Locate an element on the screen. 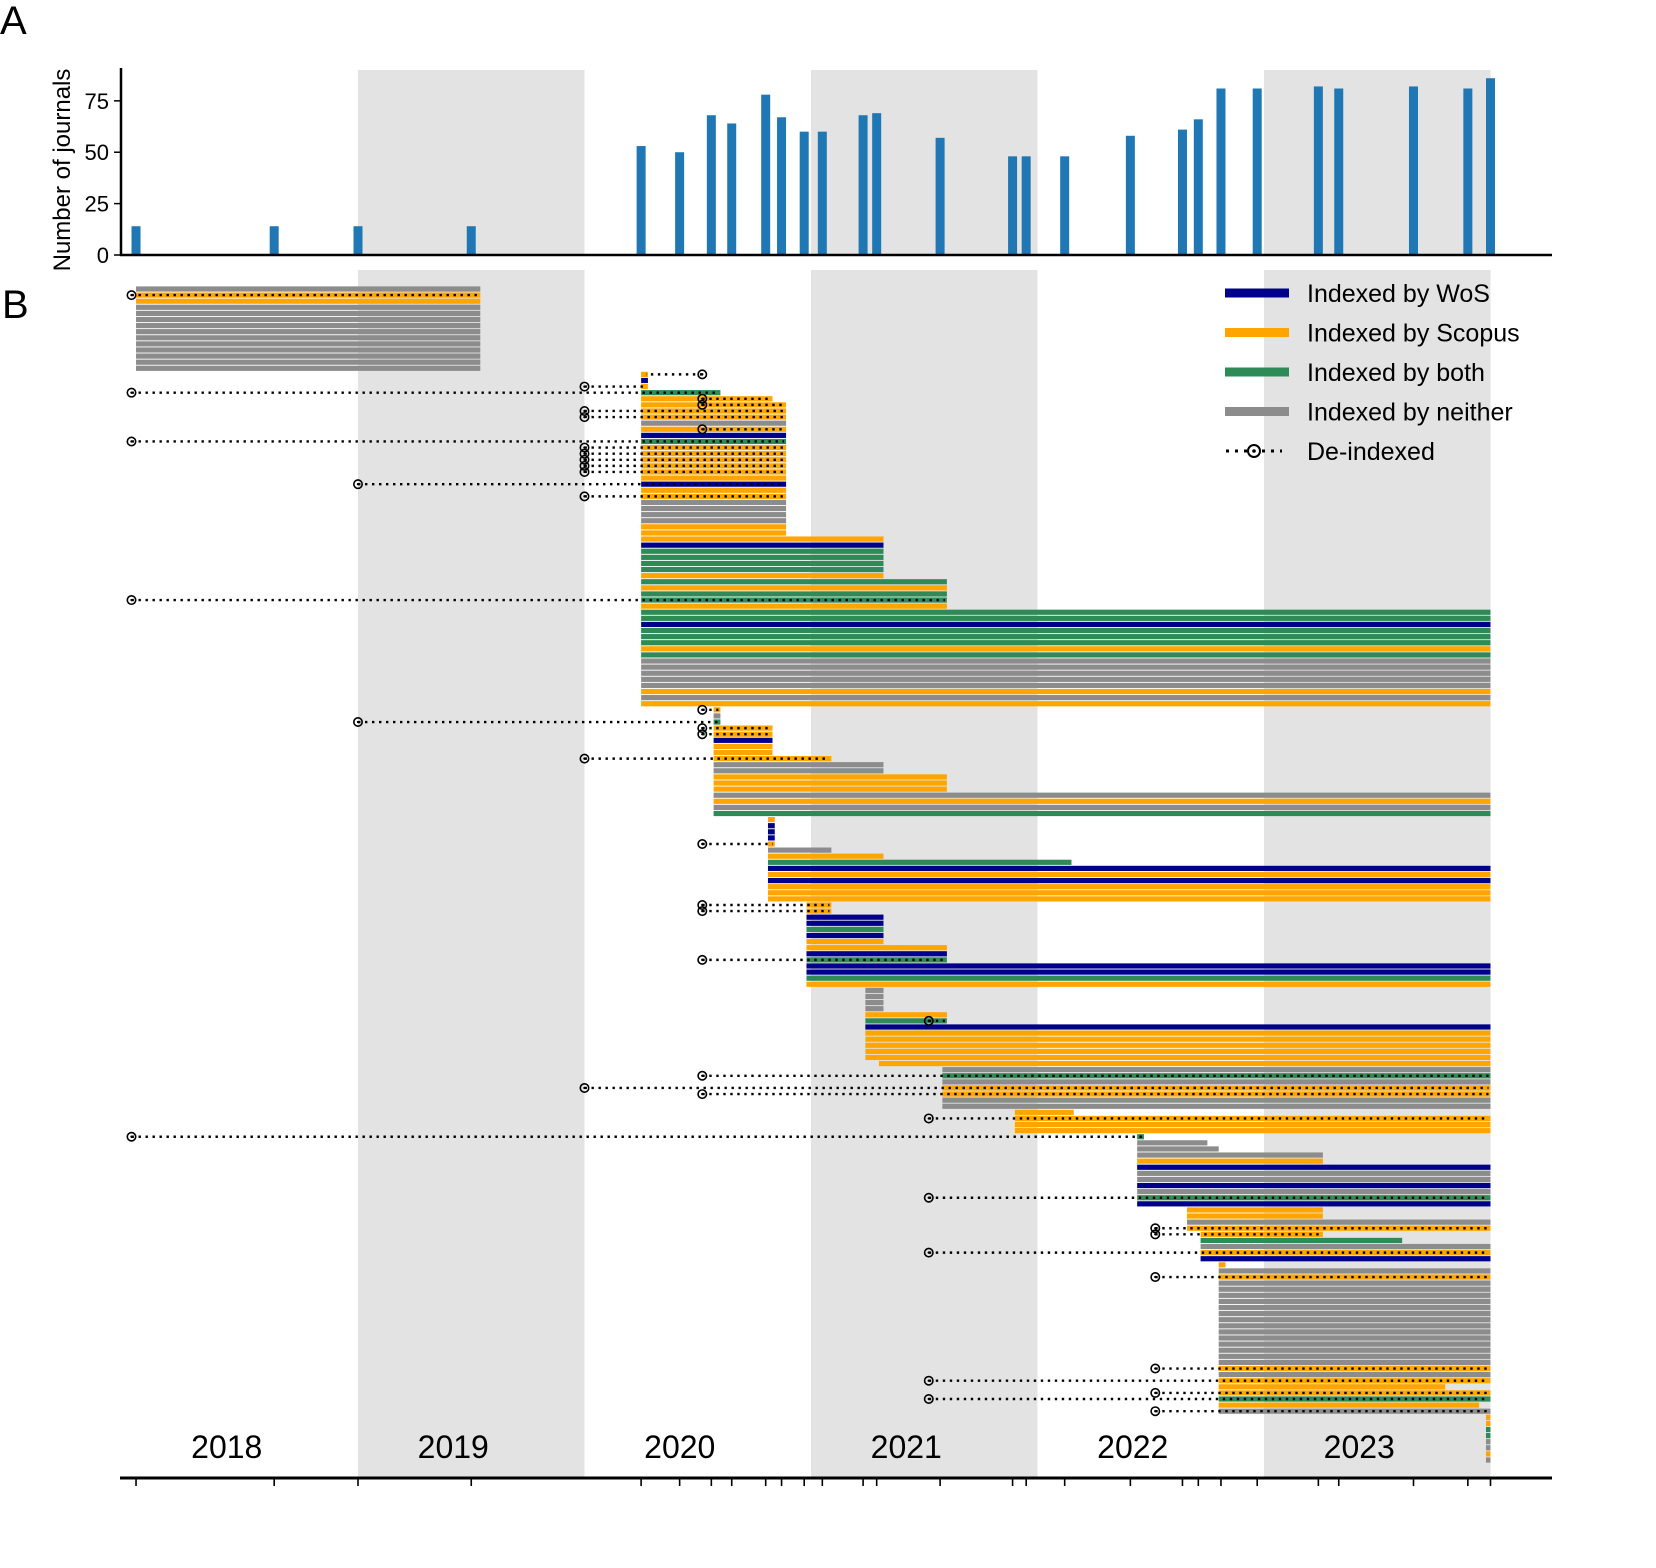  legend-swatch-wos is located at coordinates (1257, 293).